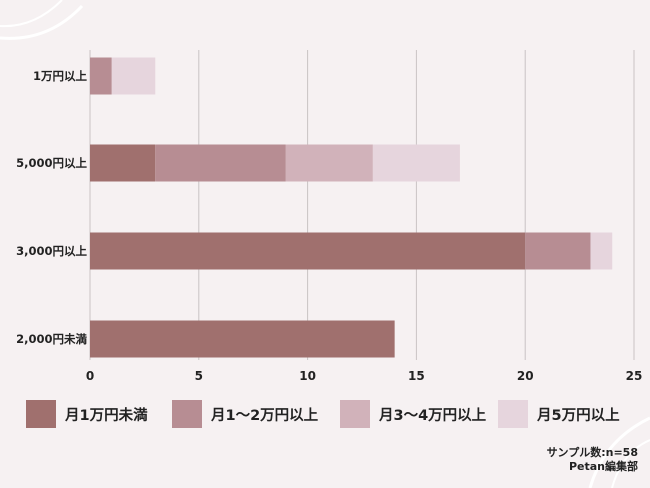 This screenshot has width=650, height=488. What do you see at coordinates (331, 415) in the screenshot?
I see `chart-legend: 月1万円未満 月1〜2万円以上 月3〜4万円以上 月5万円以上` at bounding box center [331, 415].